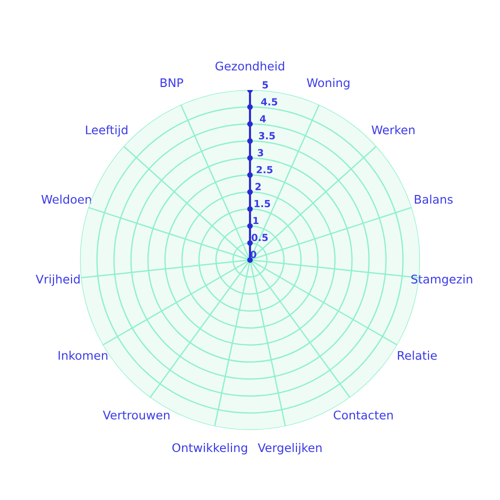 The height and width of the screenshot is (500, 500). Describe the element at coordinates (66, 199) in the screenshot. I see `spoke-label: Weldoen` at that location.